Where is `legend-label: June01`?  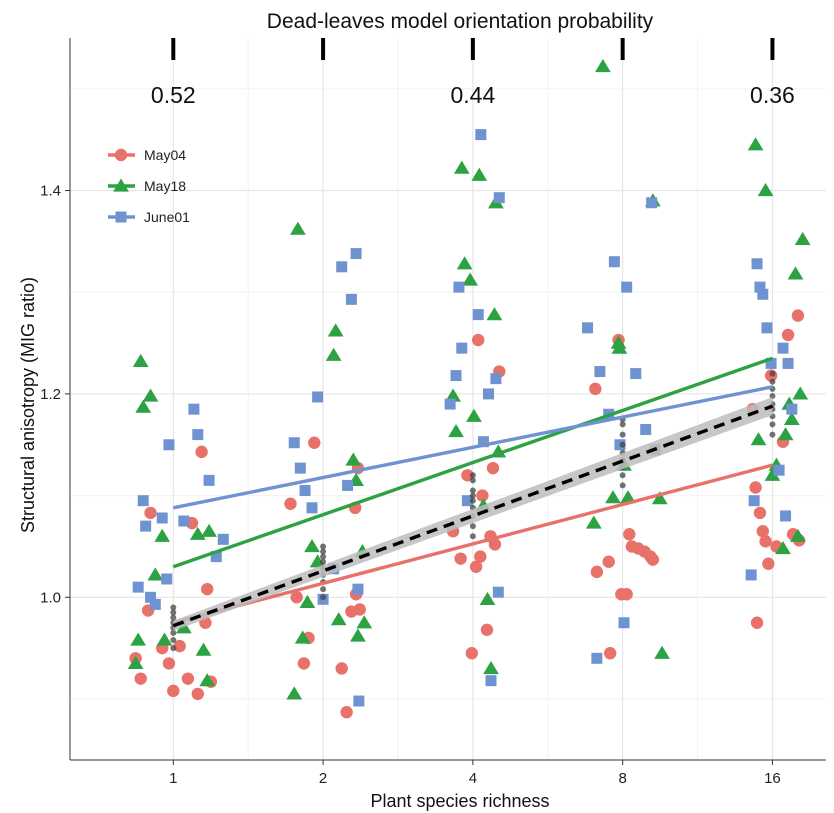 legend-label: June01 is located at coordinates (167, 217).